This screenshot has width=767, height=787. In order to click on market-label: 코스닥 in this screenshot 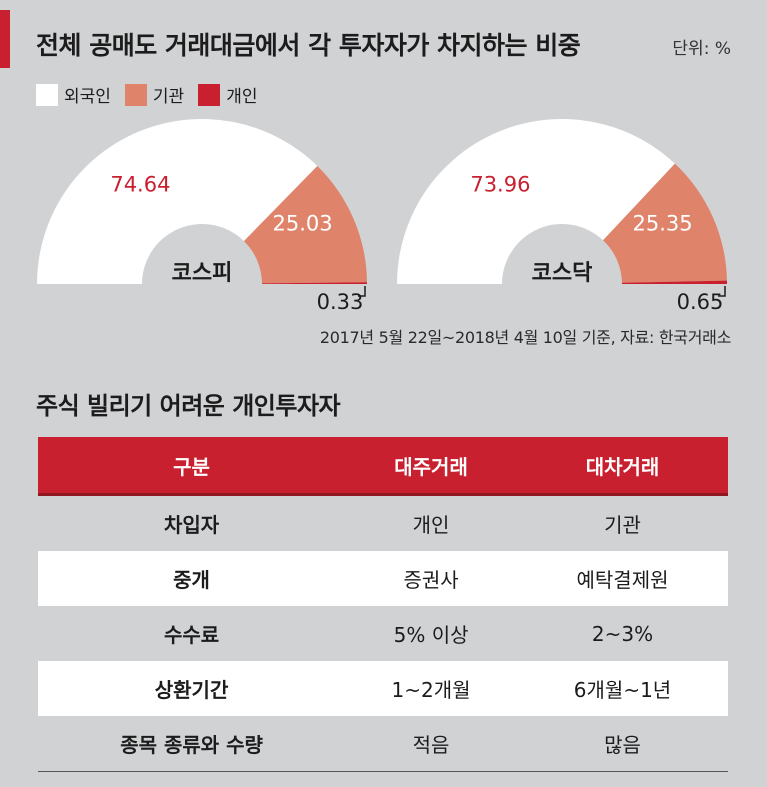, I will do `click(562, 273)`.